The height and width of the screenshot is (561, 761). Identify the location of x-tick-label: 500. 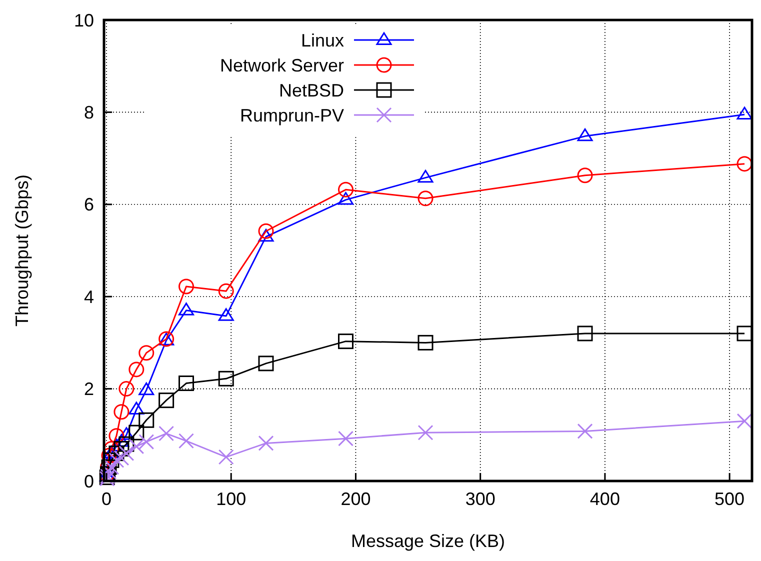
(729, 499).